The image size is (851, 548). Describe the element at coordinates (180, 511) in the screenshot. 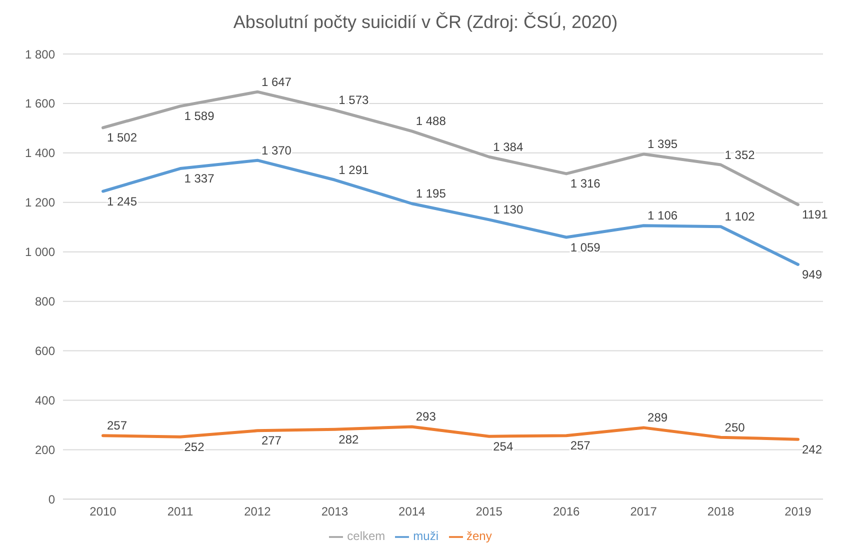

I see `x-tick-label: 2011` at that location.